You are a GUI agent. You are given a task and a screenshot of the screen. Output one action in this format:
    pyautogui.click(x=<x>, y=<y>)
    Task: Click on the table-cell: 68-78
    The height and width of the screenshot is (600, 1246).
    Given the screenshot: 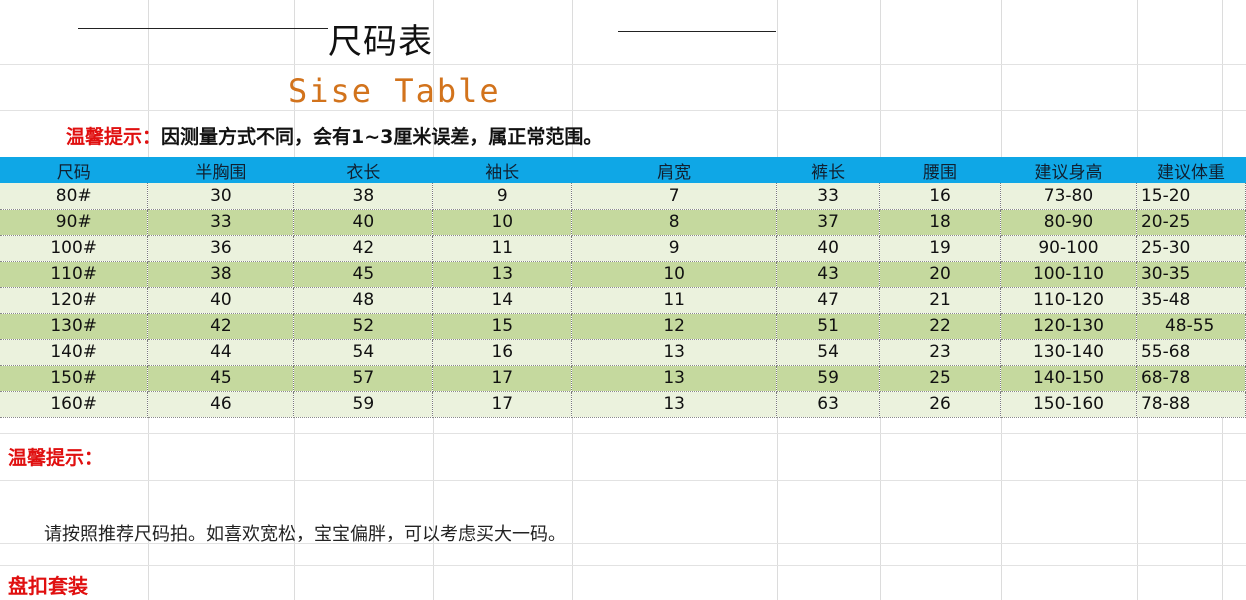 What is the action you would take?
    pyautogui.click(x=1191, y=378)
    